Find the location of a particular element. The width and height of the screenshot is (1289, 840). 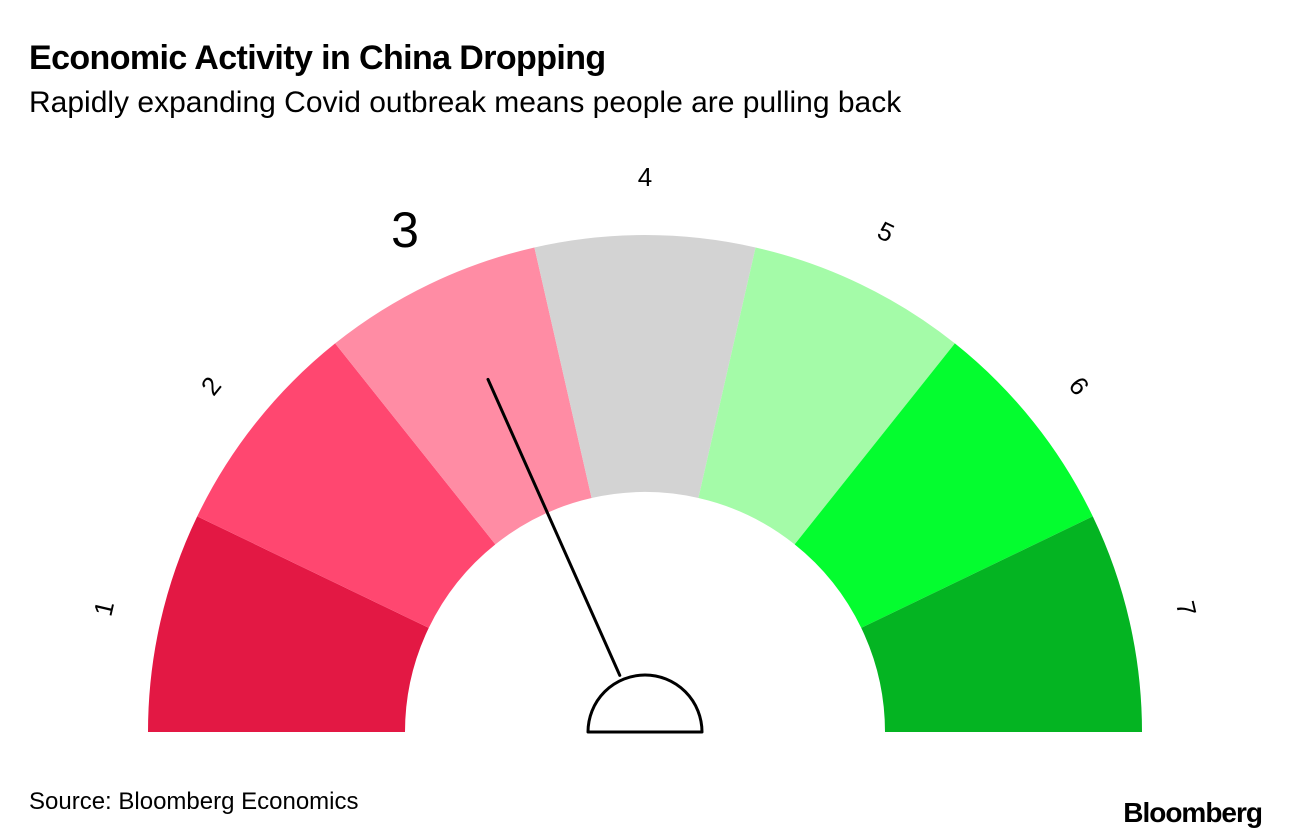

chart-title: Economic Activity in China Dropping is located at coordinates (317, 58).